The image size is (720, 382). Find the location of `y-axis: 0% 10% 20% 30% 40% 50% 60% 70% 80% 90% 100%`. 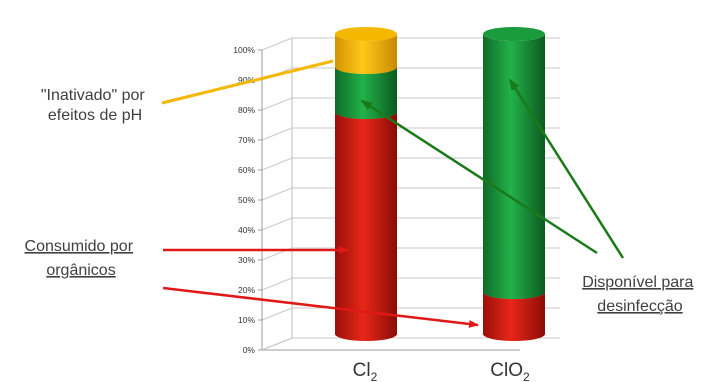

y-axis: 0% 10% 20% 30% 40% 50% 60% 70% 80% 90% 100% is located at coordinates (248, 200).